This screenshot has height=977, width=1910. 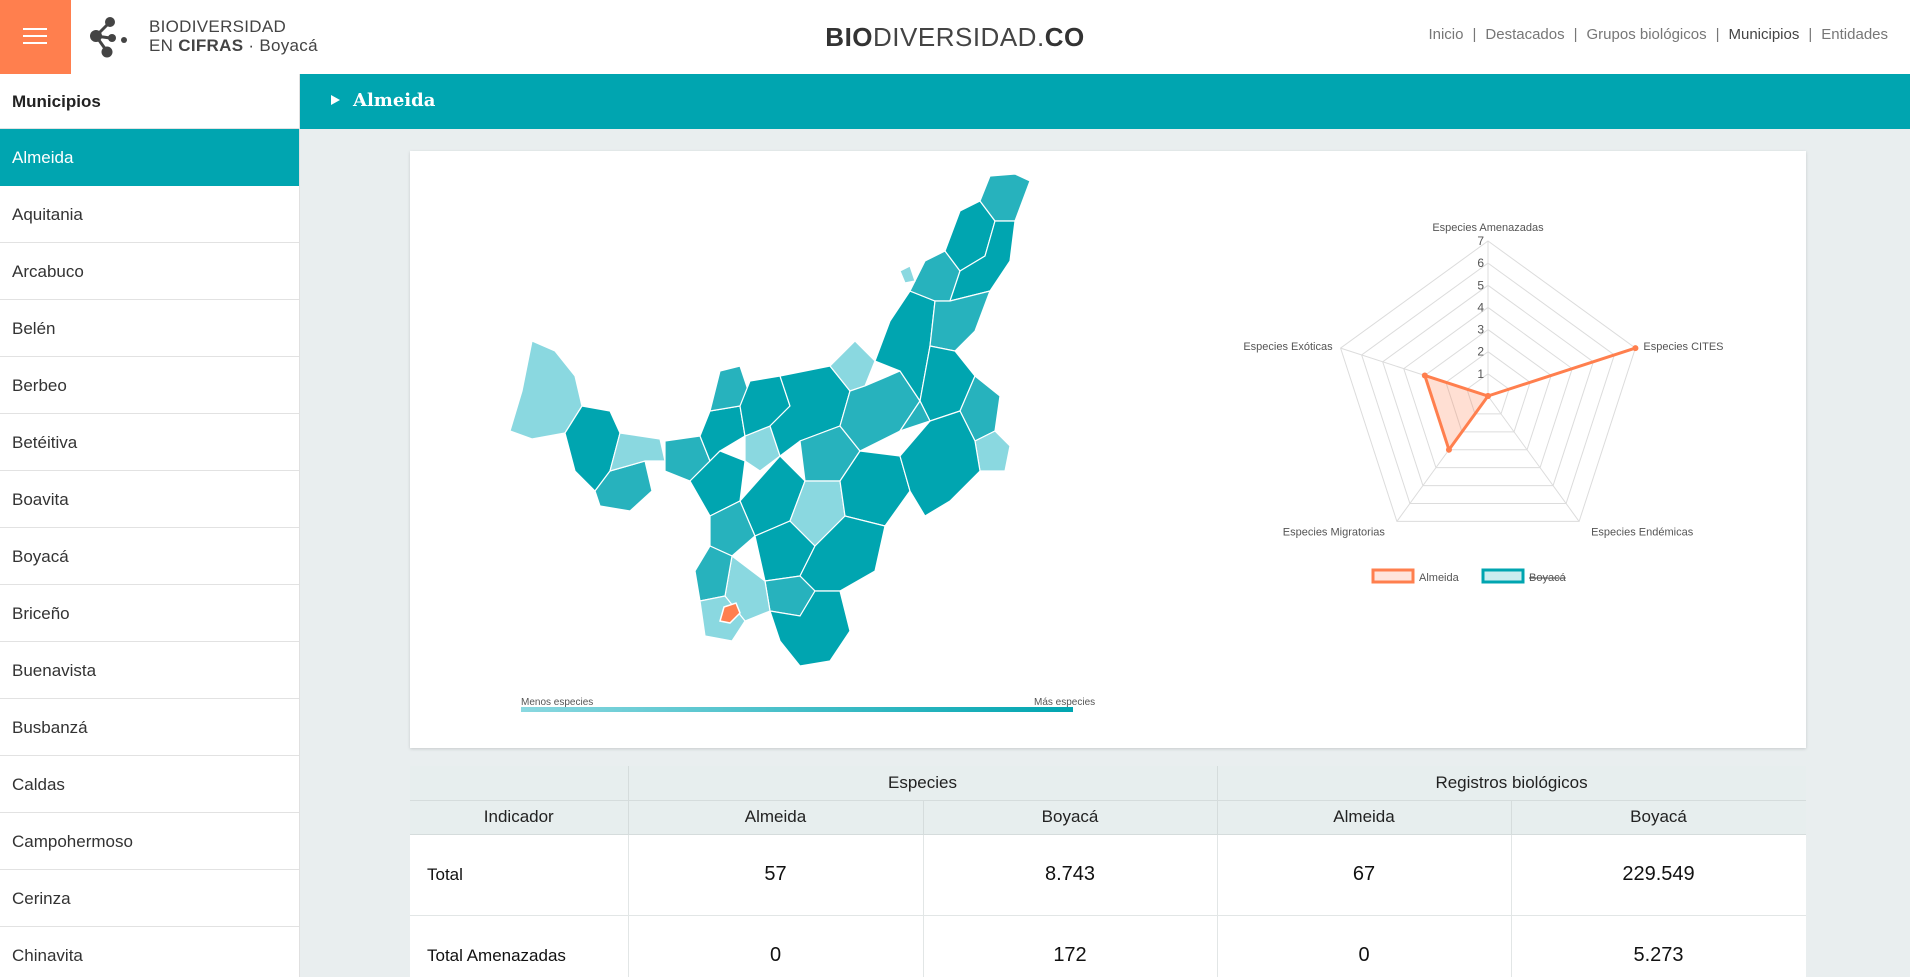 What do you see at coordinates (1658, 875) in the screenshot?
I see `table-cell: 229.549` at bounding box center [1658, 875].